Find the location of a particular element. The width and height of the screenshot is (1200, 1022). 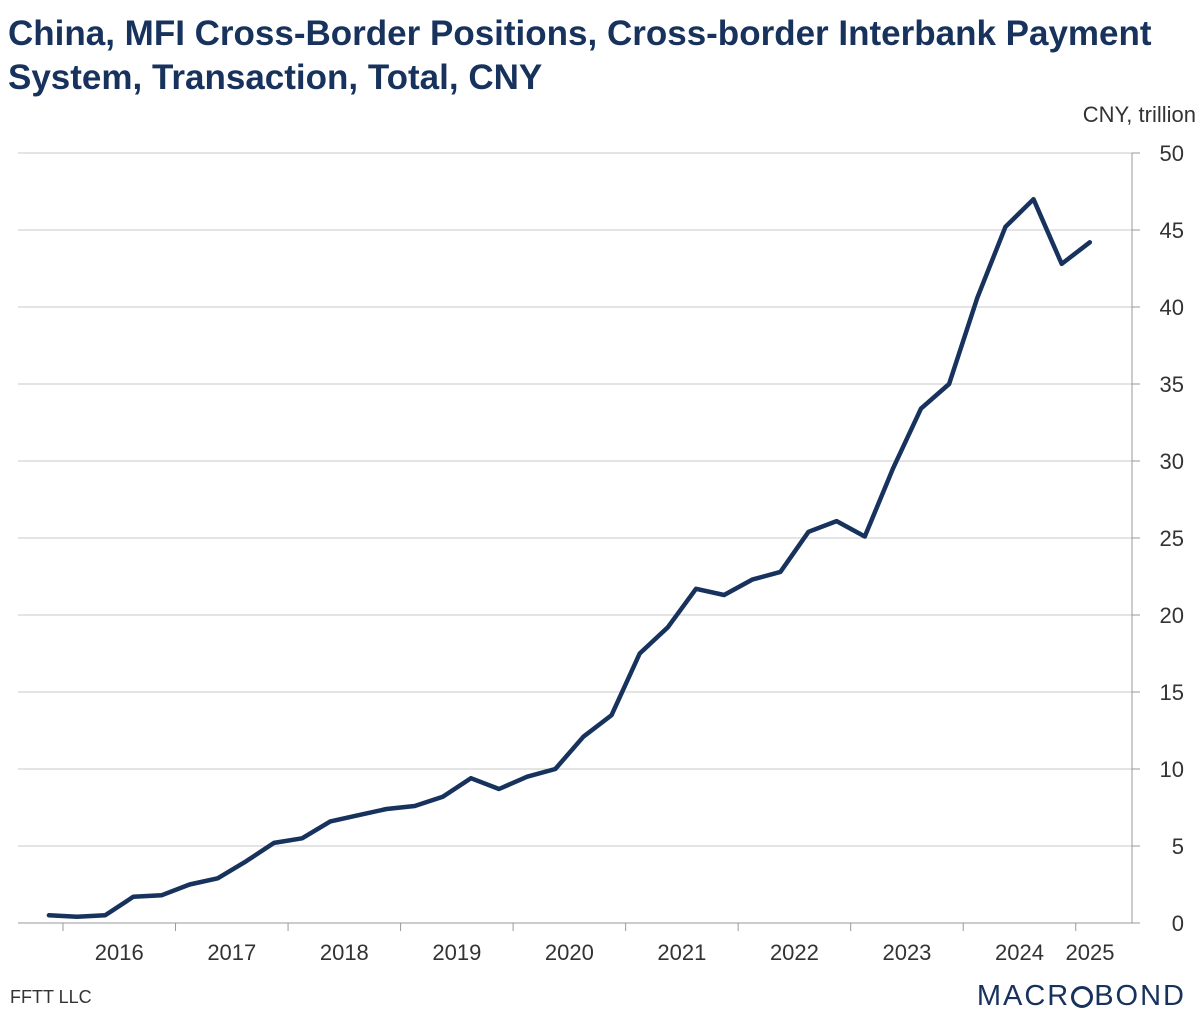

y-tick-label: 15 is located at coordinates (1172, 692).